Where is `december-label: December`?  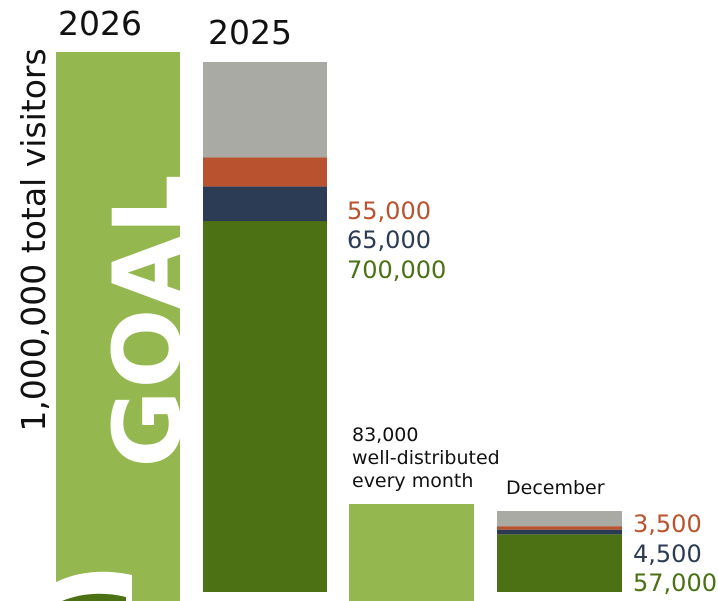 december-label: December is located at coordinates (555, 488).